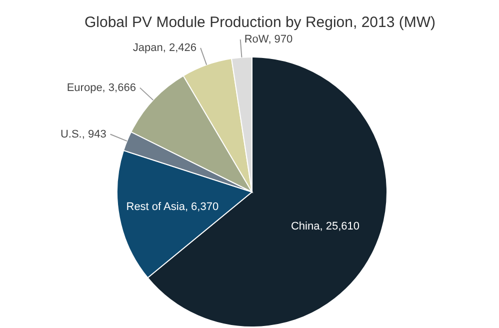 Image resolution: width=499 pixels, height=328 pixels. What do you see at coordinates (260, 22) in the screenshot?
I see `chart-title: Global PV Module Production by Region, 2013 (MW)` at bounding box center [260, 22].